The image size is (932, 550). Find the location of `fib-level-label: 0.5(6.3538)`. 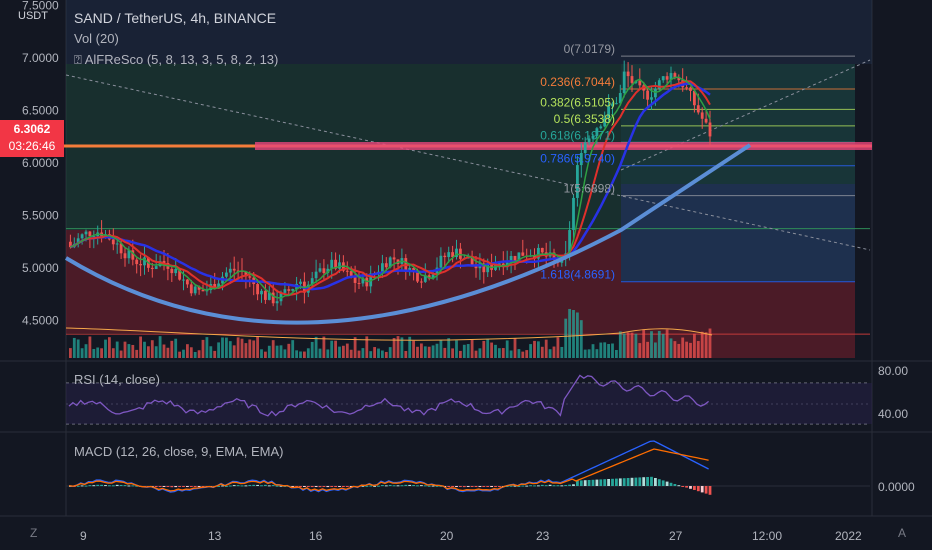

fib-level-label: 0.5(6.3538) is located at coordinates (584, 119).